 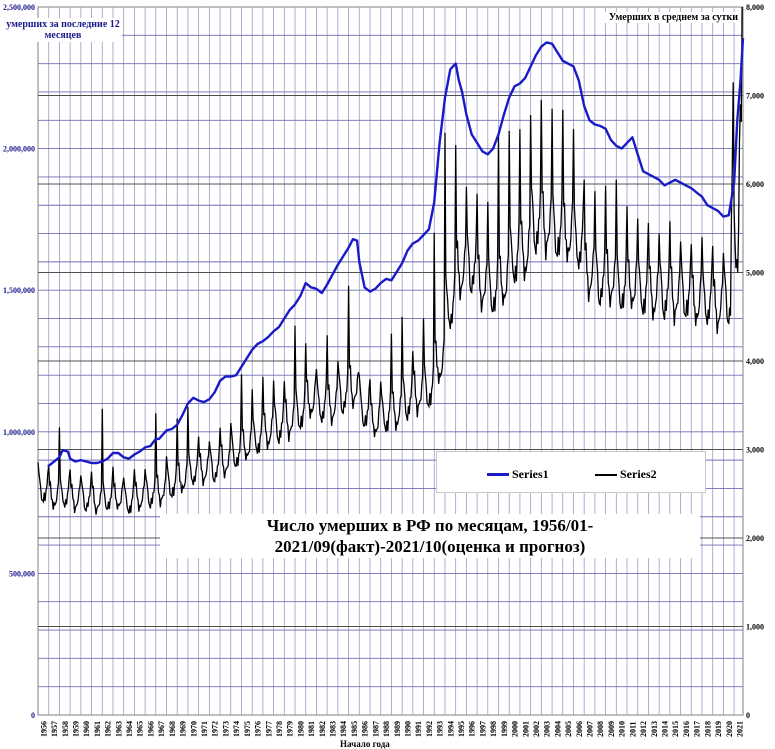 What do you see at coordinates (739, 729) in the screenshot?
I see `x-tick-label: 2021` at bounding box center [739, 729].